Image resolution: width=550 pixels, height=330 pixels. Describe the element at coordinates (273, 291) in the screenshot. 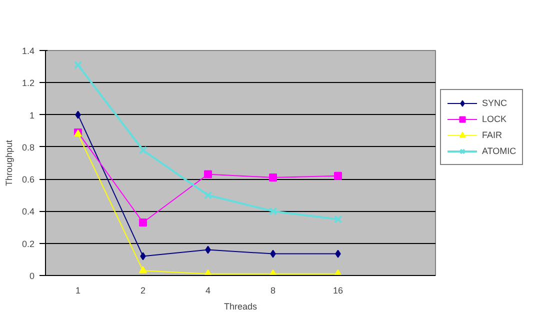

I see `x-tick-label: 8` at that location.